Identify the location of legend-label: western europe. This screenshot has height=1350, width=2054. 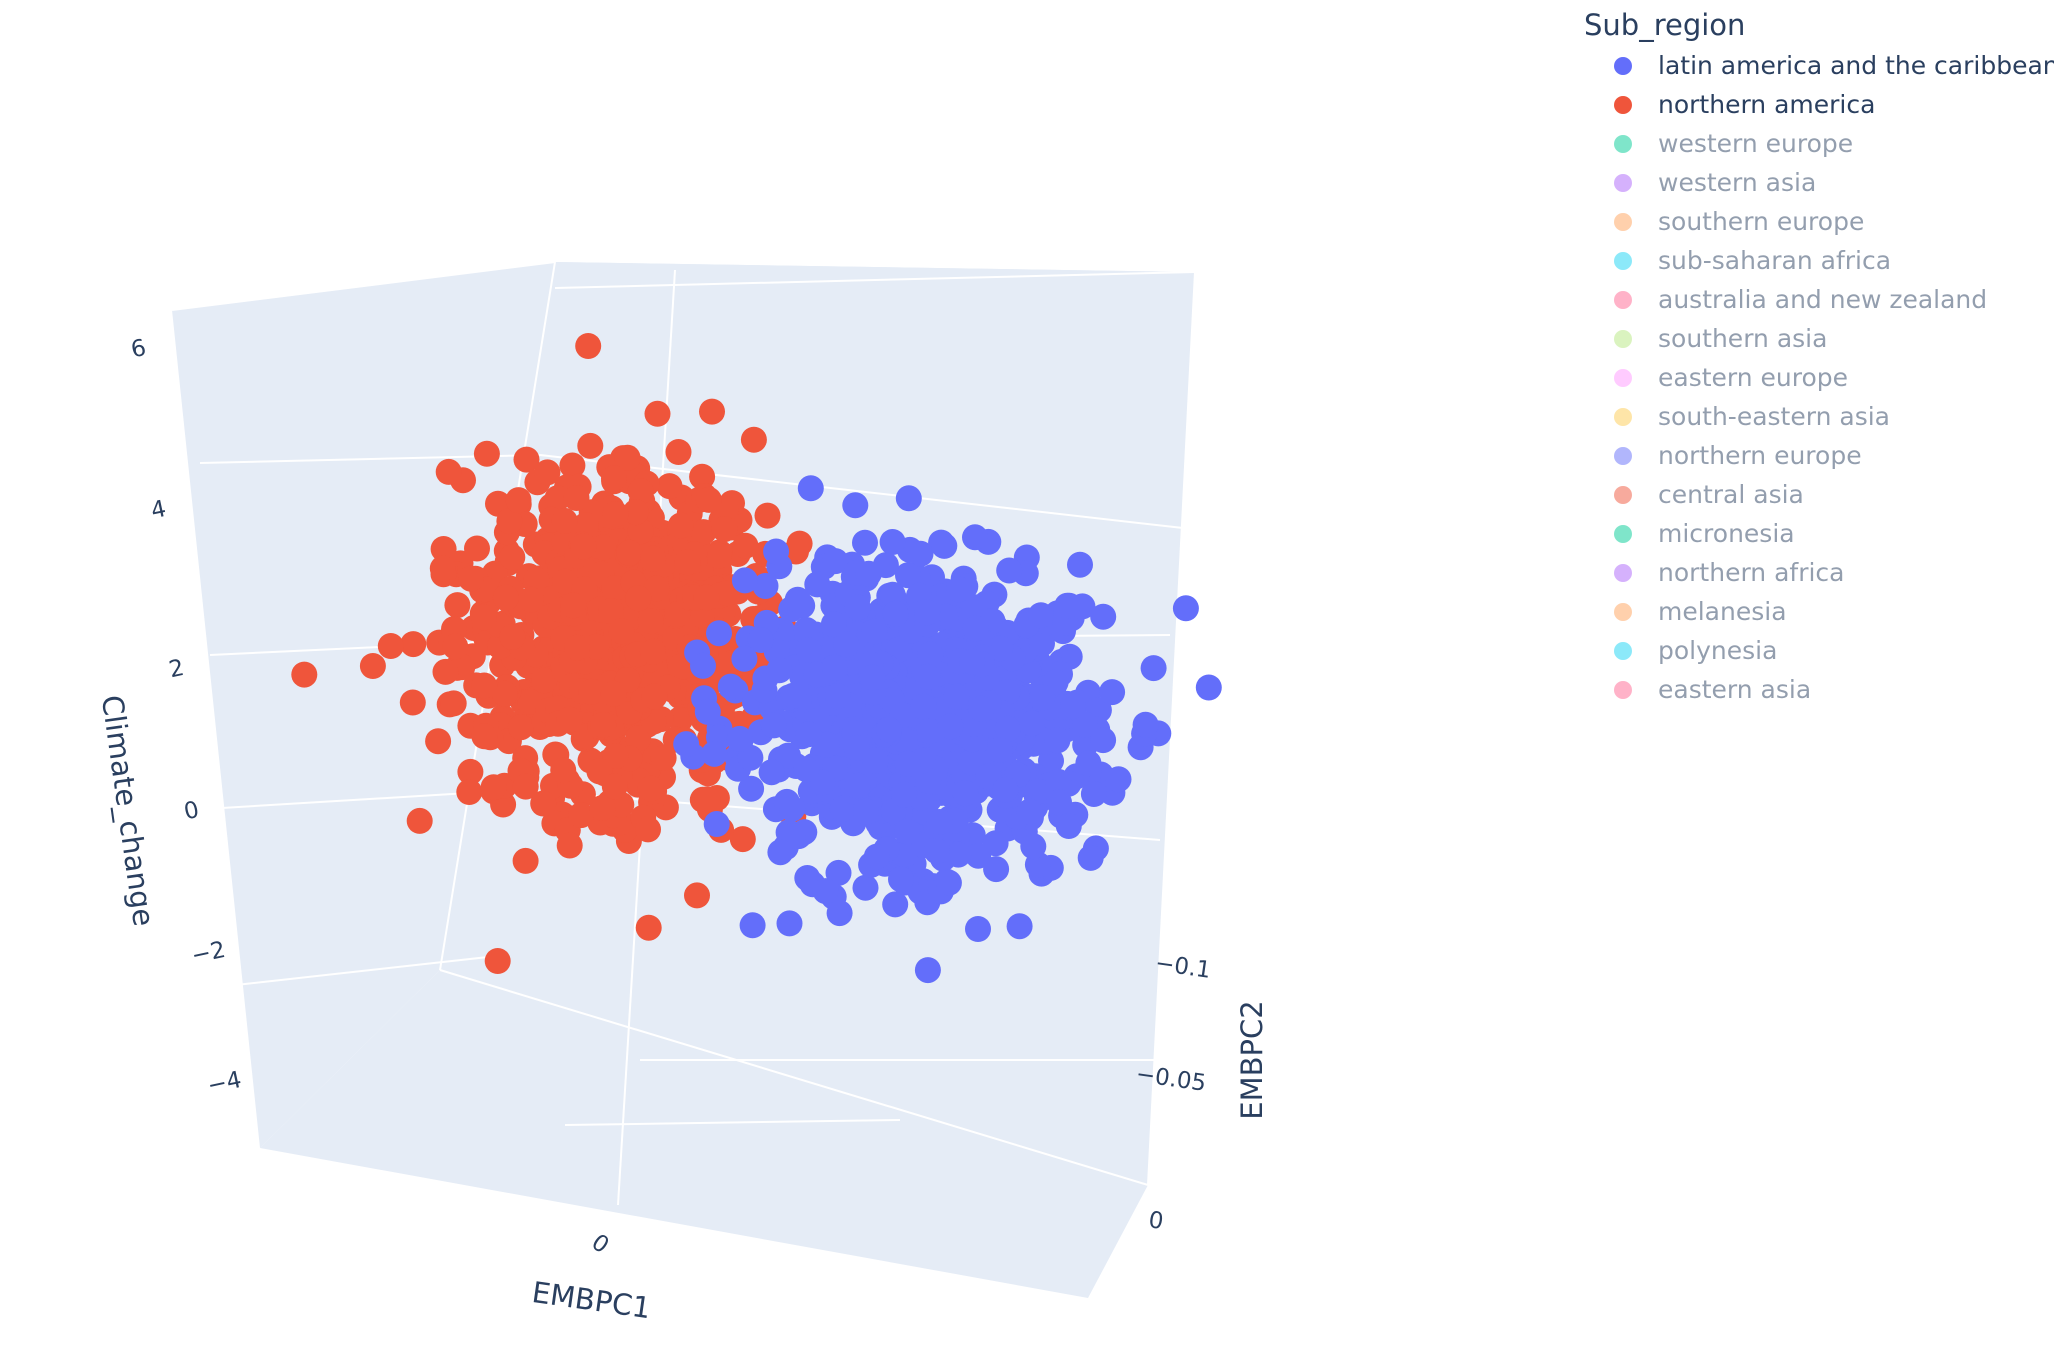
(1756, 143).